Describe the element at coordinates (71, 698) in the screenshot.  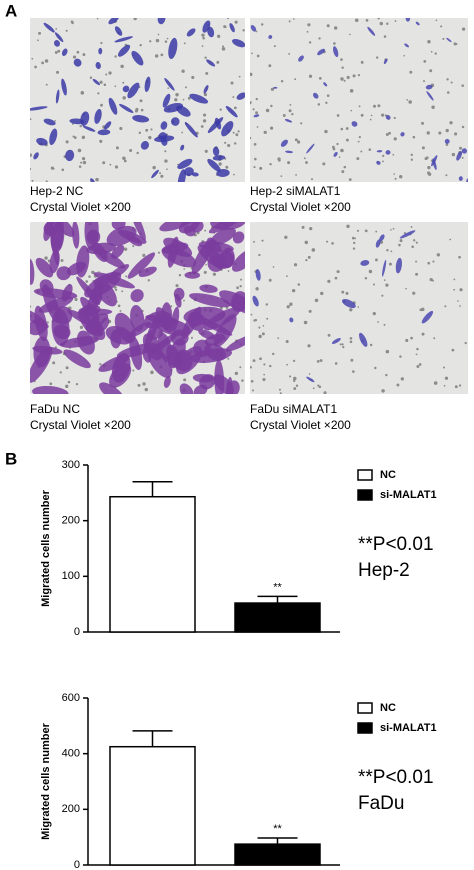
I see `y-tick-label: 600` at that location.